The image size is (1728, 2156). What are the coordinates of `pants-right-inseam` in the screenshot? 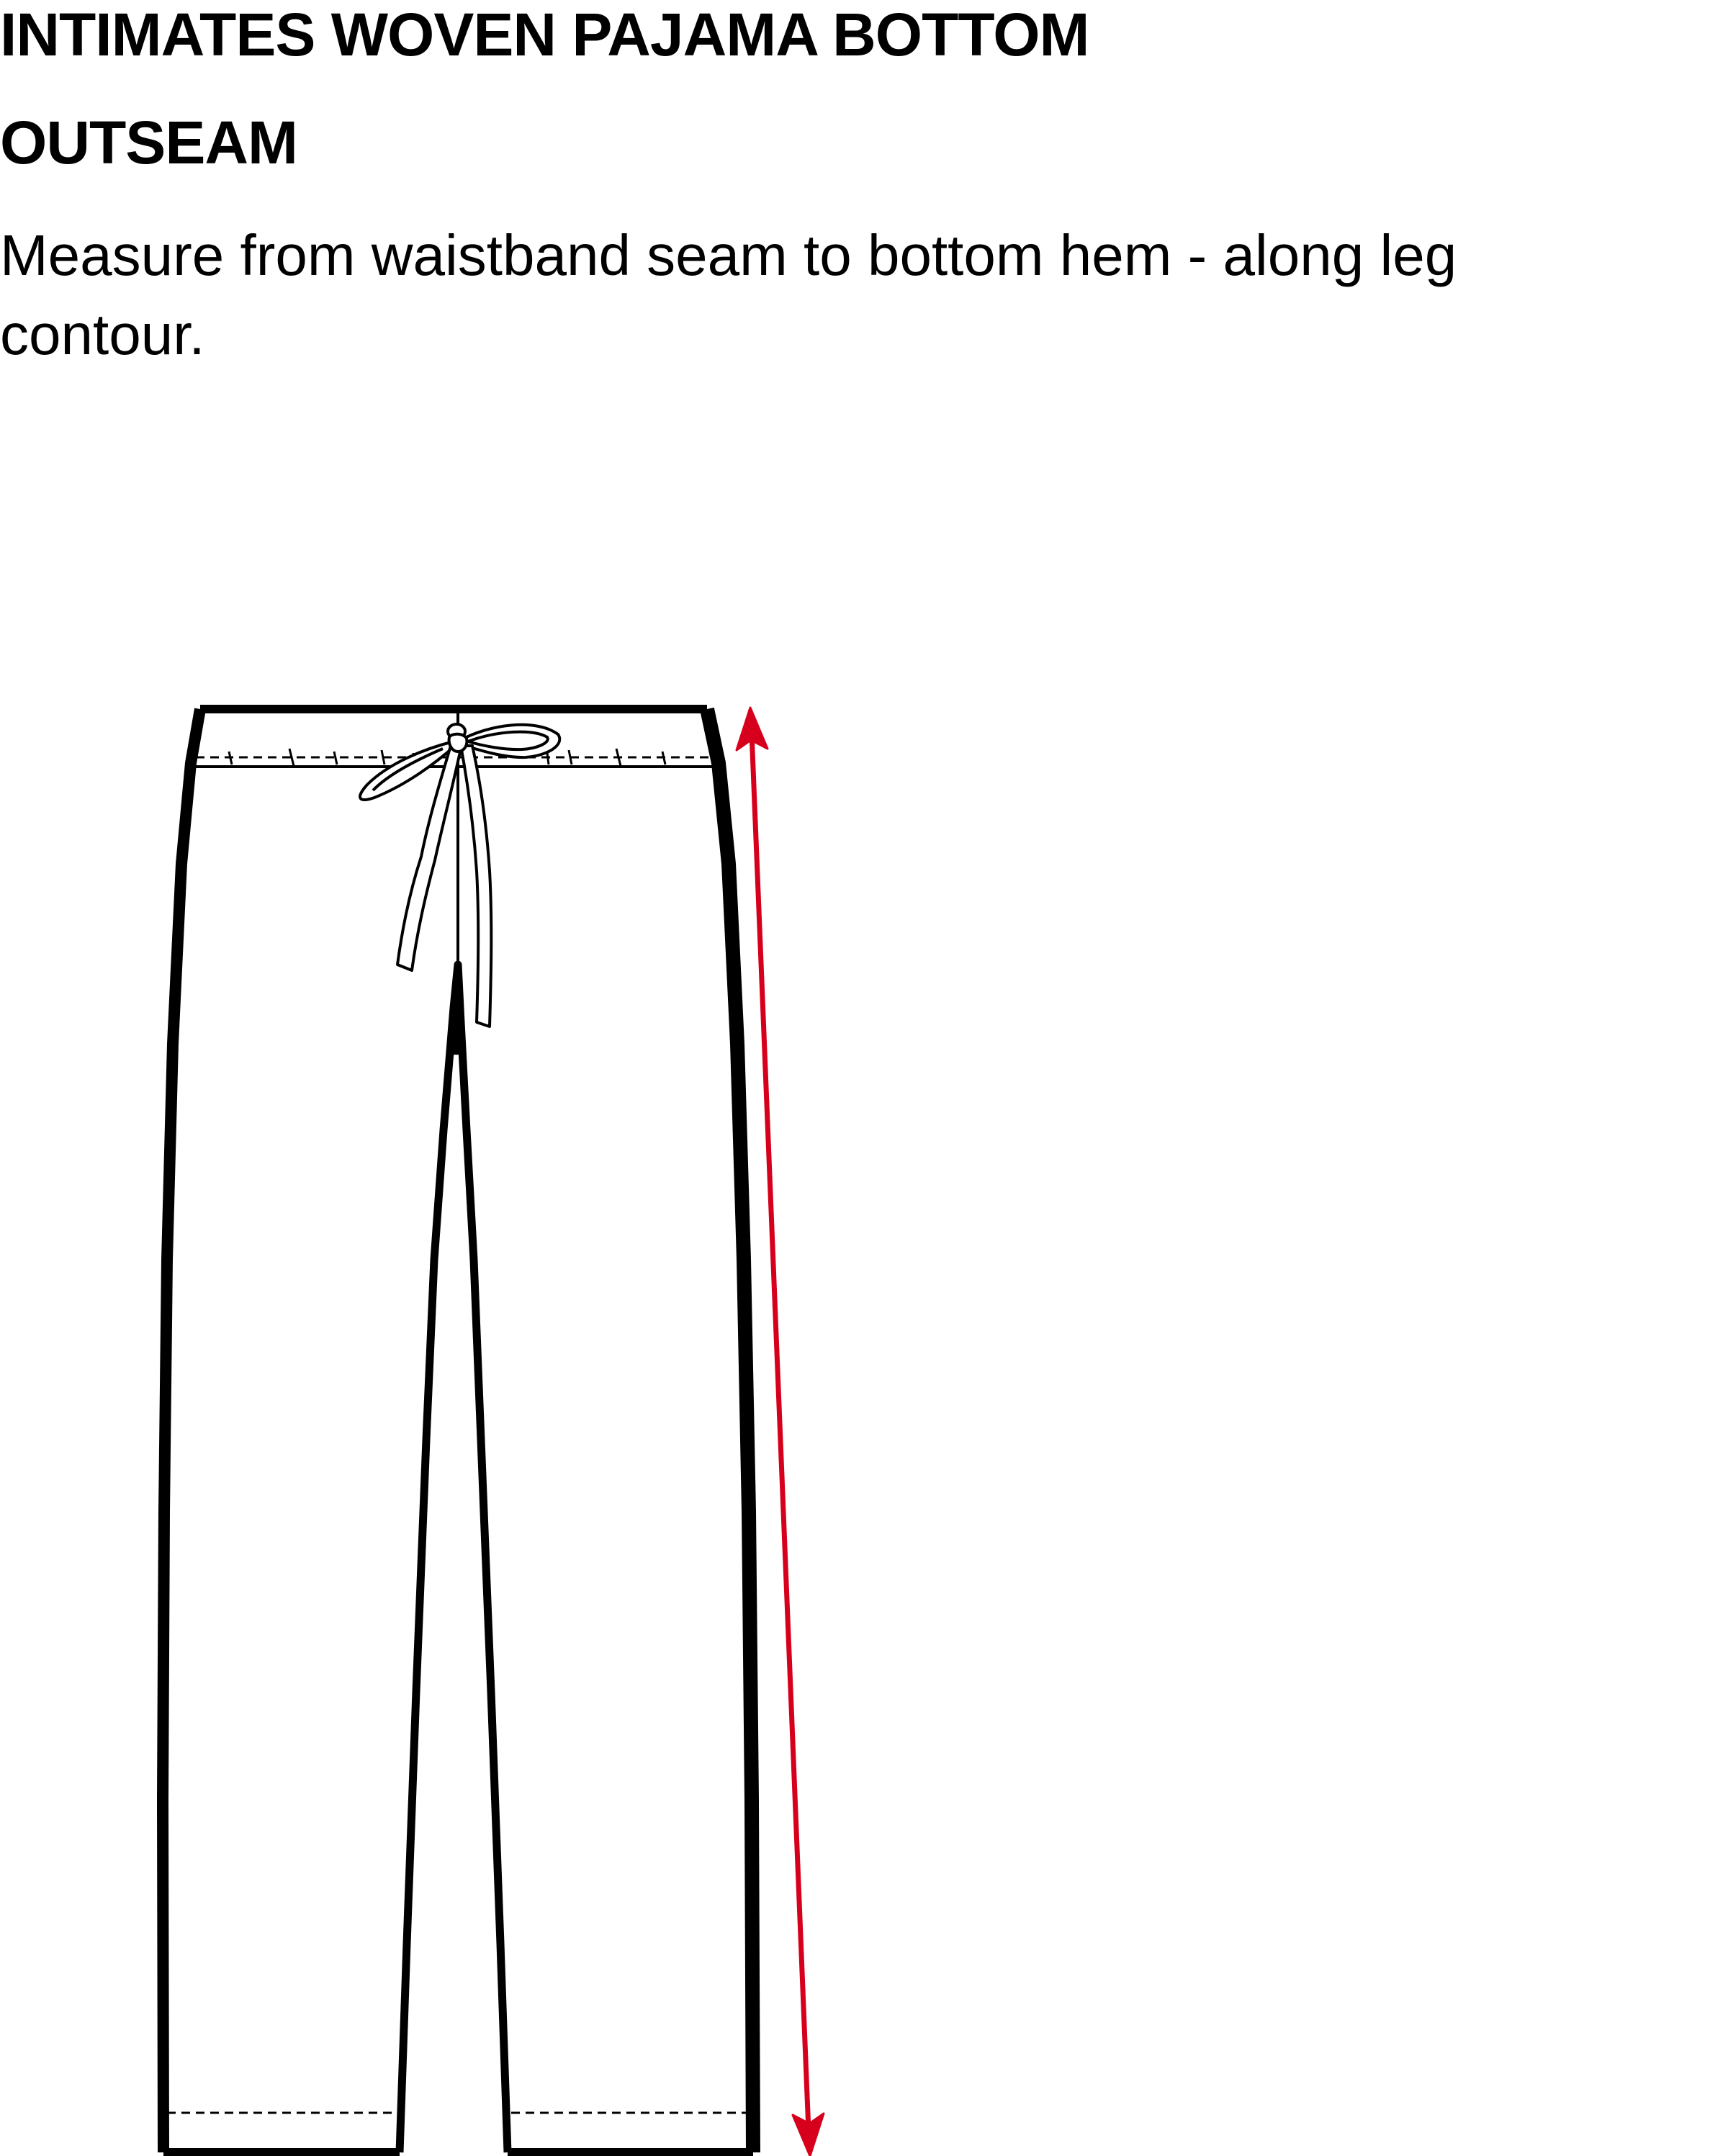 It's located at (483, 1559).